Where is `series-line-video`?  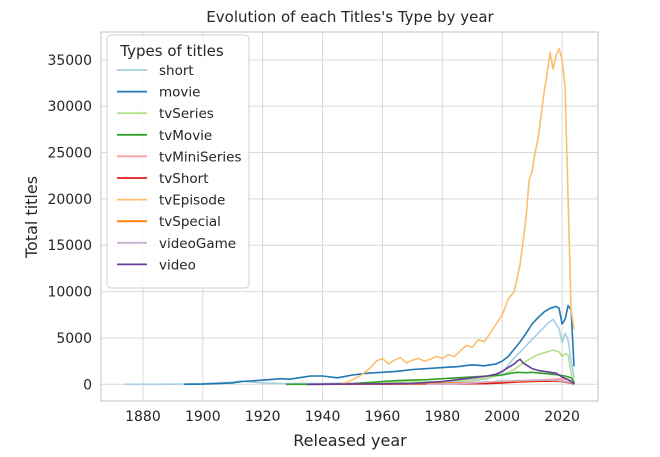
series-line-video is located at coordinates (440, 372).